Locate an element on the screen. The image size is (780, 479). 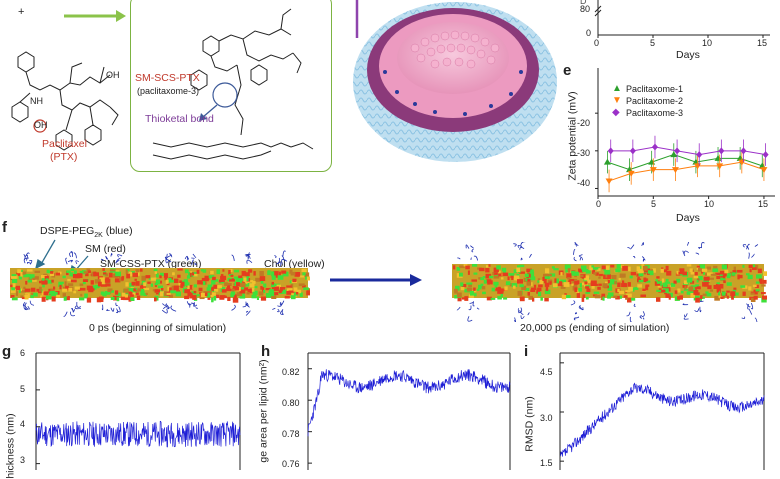
panel-d-y80: 80 is located at coordinates (585, 9).